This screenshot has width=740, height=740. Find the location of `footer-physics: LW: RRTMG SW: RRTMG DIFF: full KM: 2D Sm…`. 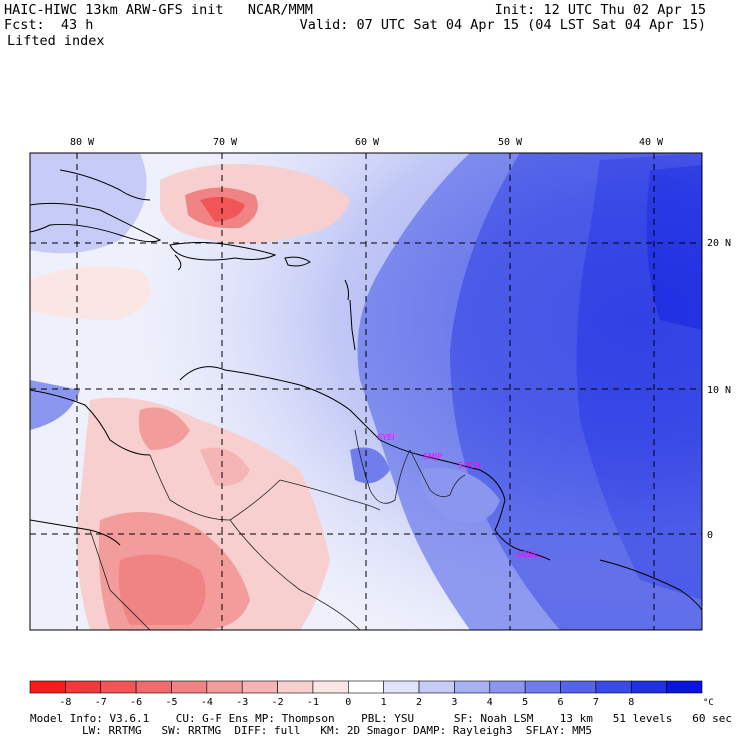

footer-physics: LW: RRTMG SW: RRTMG DIFF: full KM: 2D Sm… is located at coordinates (337, 730).